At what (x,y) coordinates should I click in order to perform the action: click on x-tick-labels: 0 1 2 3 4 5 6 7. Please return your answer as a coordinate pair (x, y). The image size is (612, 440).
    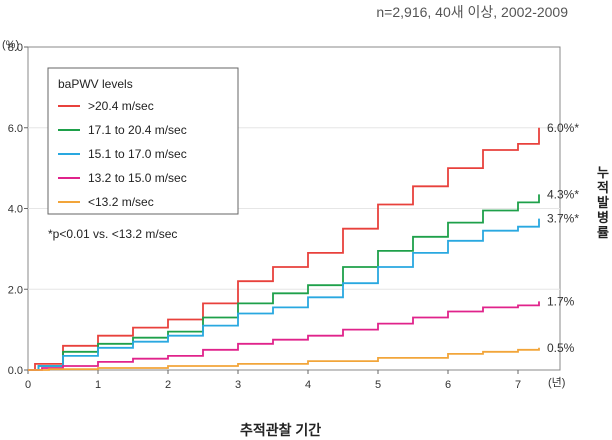
    Looking at the image, I should click on (273, 380).